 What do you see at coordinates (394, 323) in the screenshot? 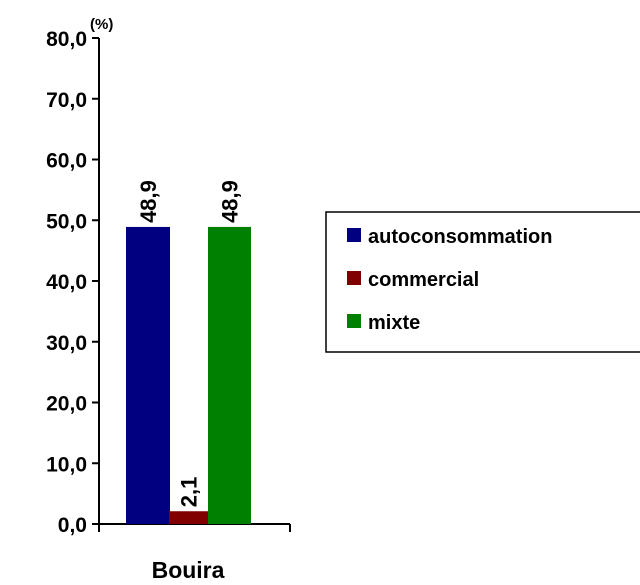
I see `legend-label-mixte: mixte` at bounding box center [394, 323].